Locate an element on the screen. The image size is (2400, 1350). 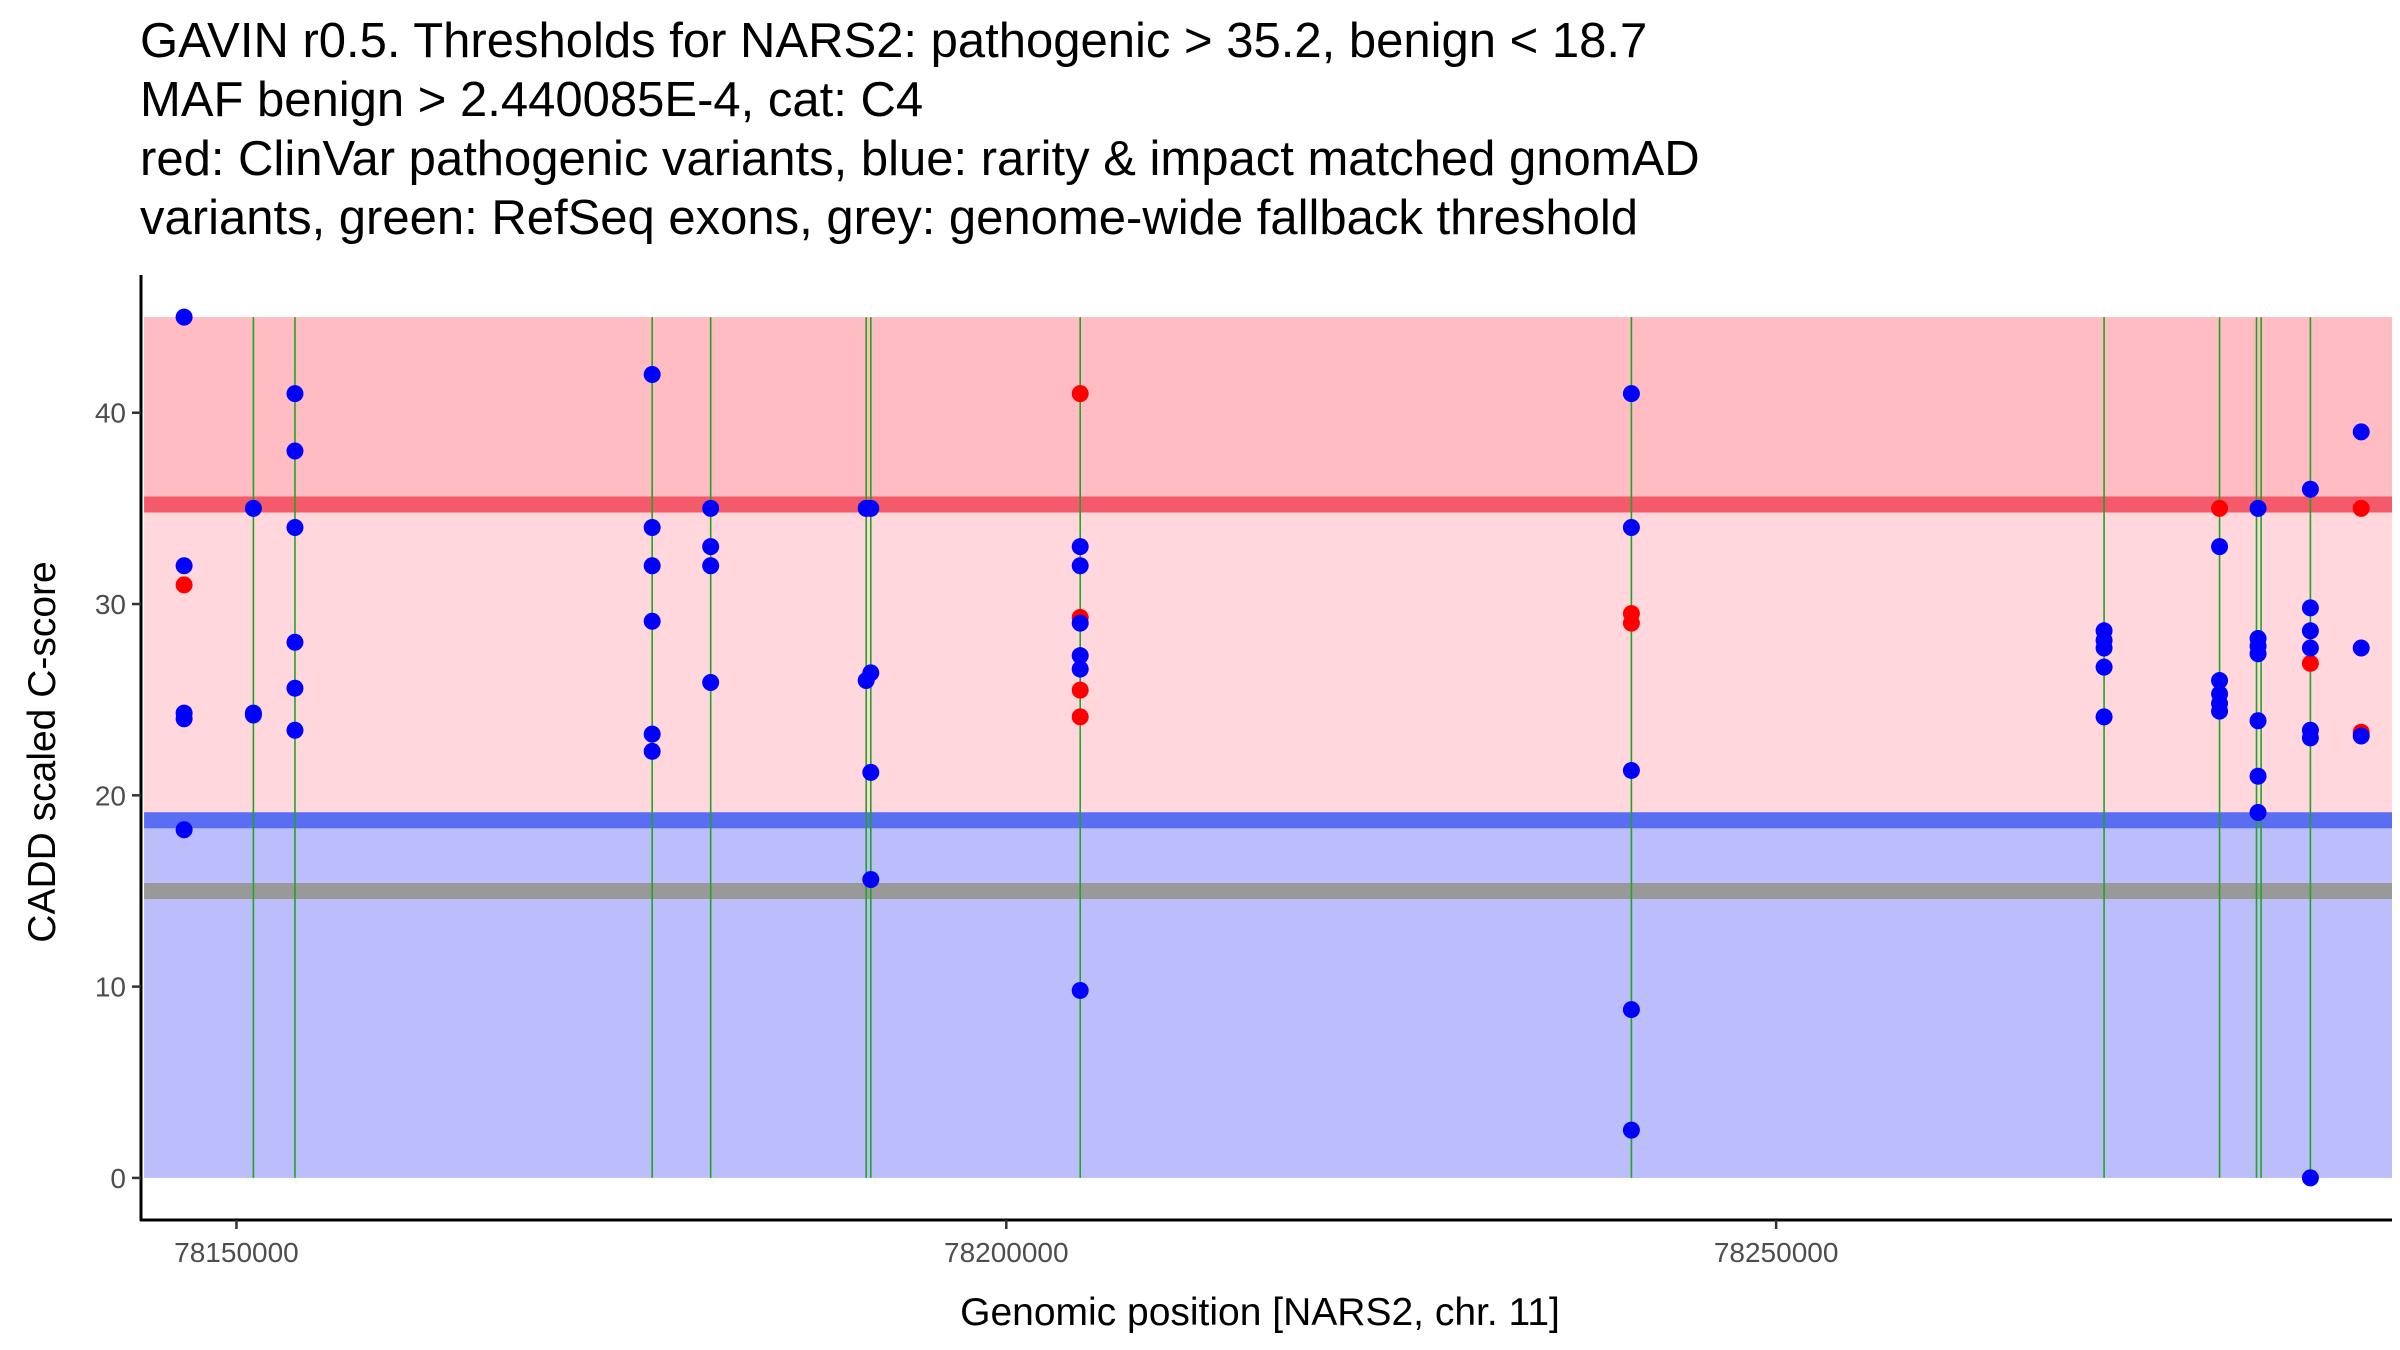
x-axis-title: Genomic position [NARS2, chr. 11] is located at coordinates (1260, 1312).